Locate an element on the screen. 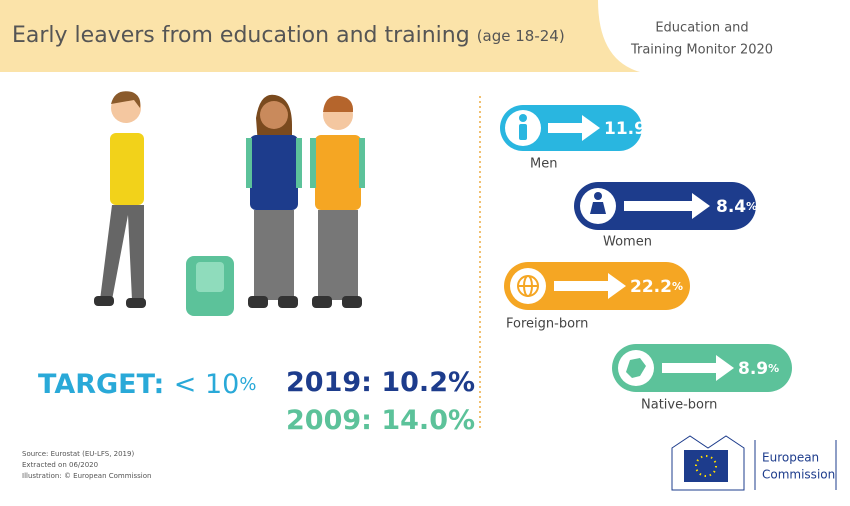  group-label: Men is located at coordinates (543, 164).